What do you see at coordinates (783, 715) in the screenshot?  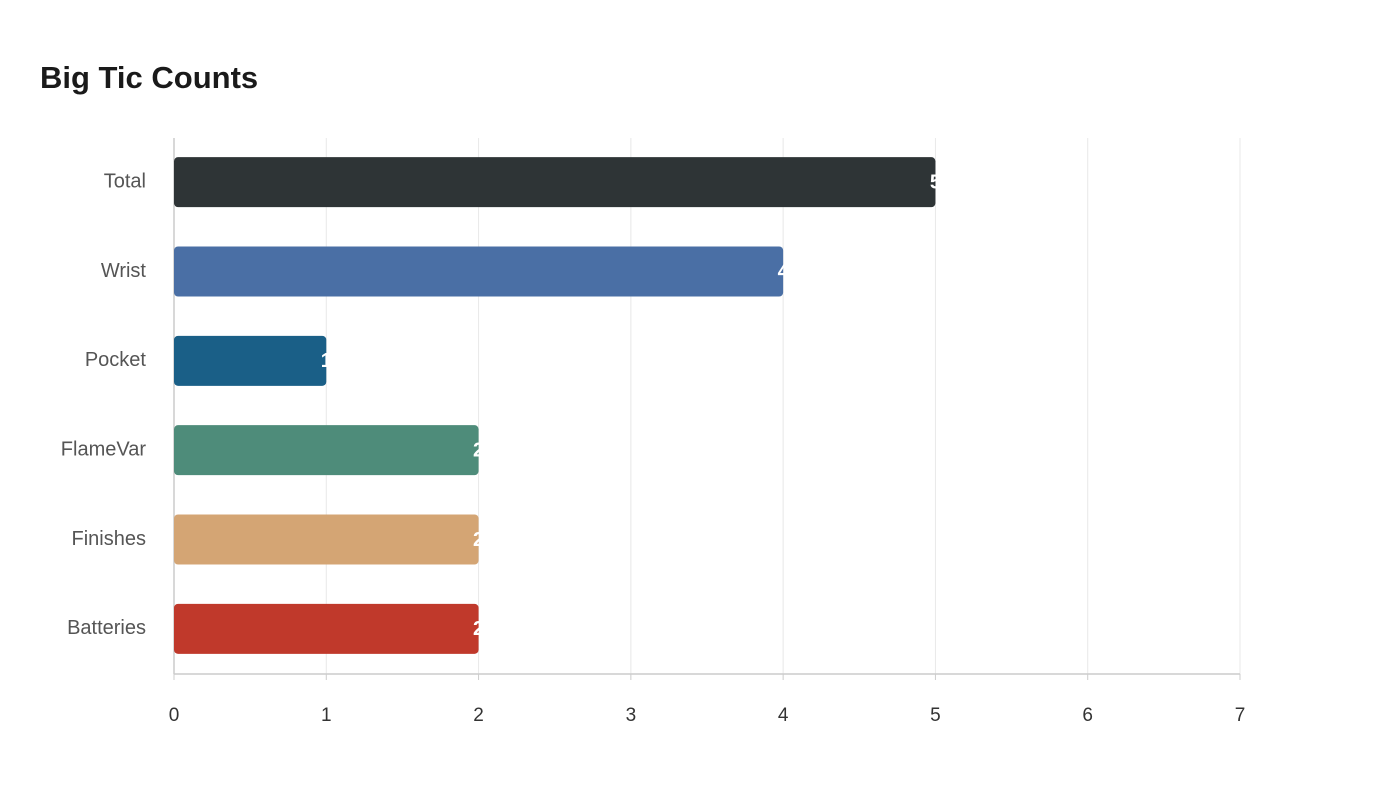 I see `x-tick-label: 4` at bounding box center [783, 715].